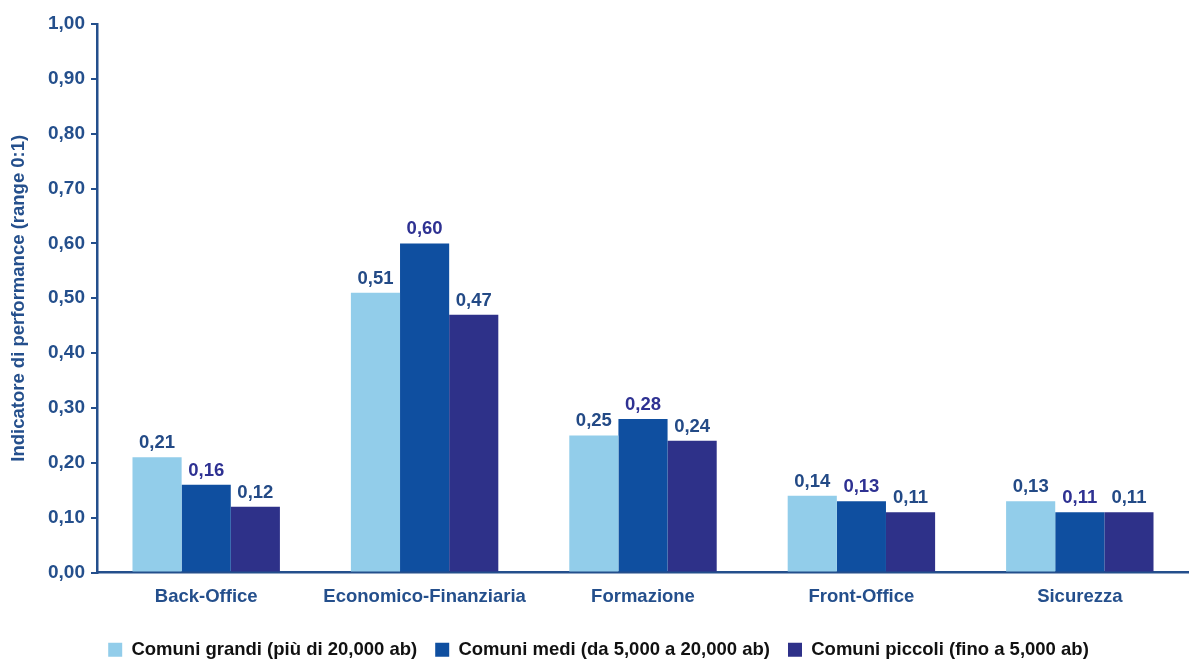 The image size is (1189, 669). Describe the element at coordinates (424, 228) in the screenshot. I see `data-label: 0,60` at that location.